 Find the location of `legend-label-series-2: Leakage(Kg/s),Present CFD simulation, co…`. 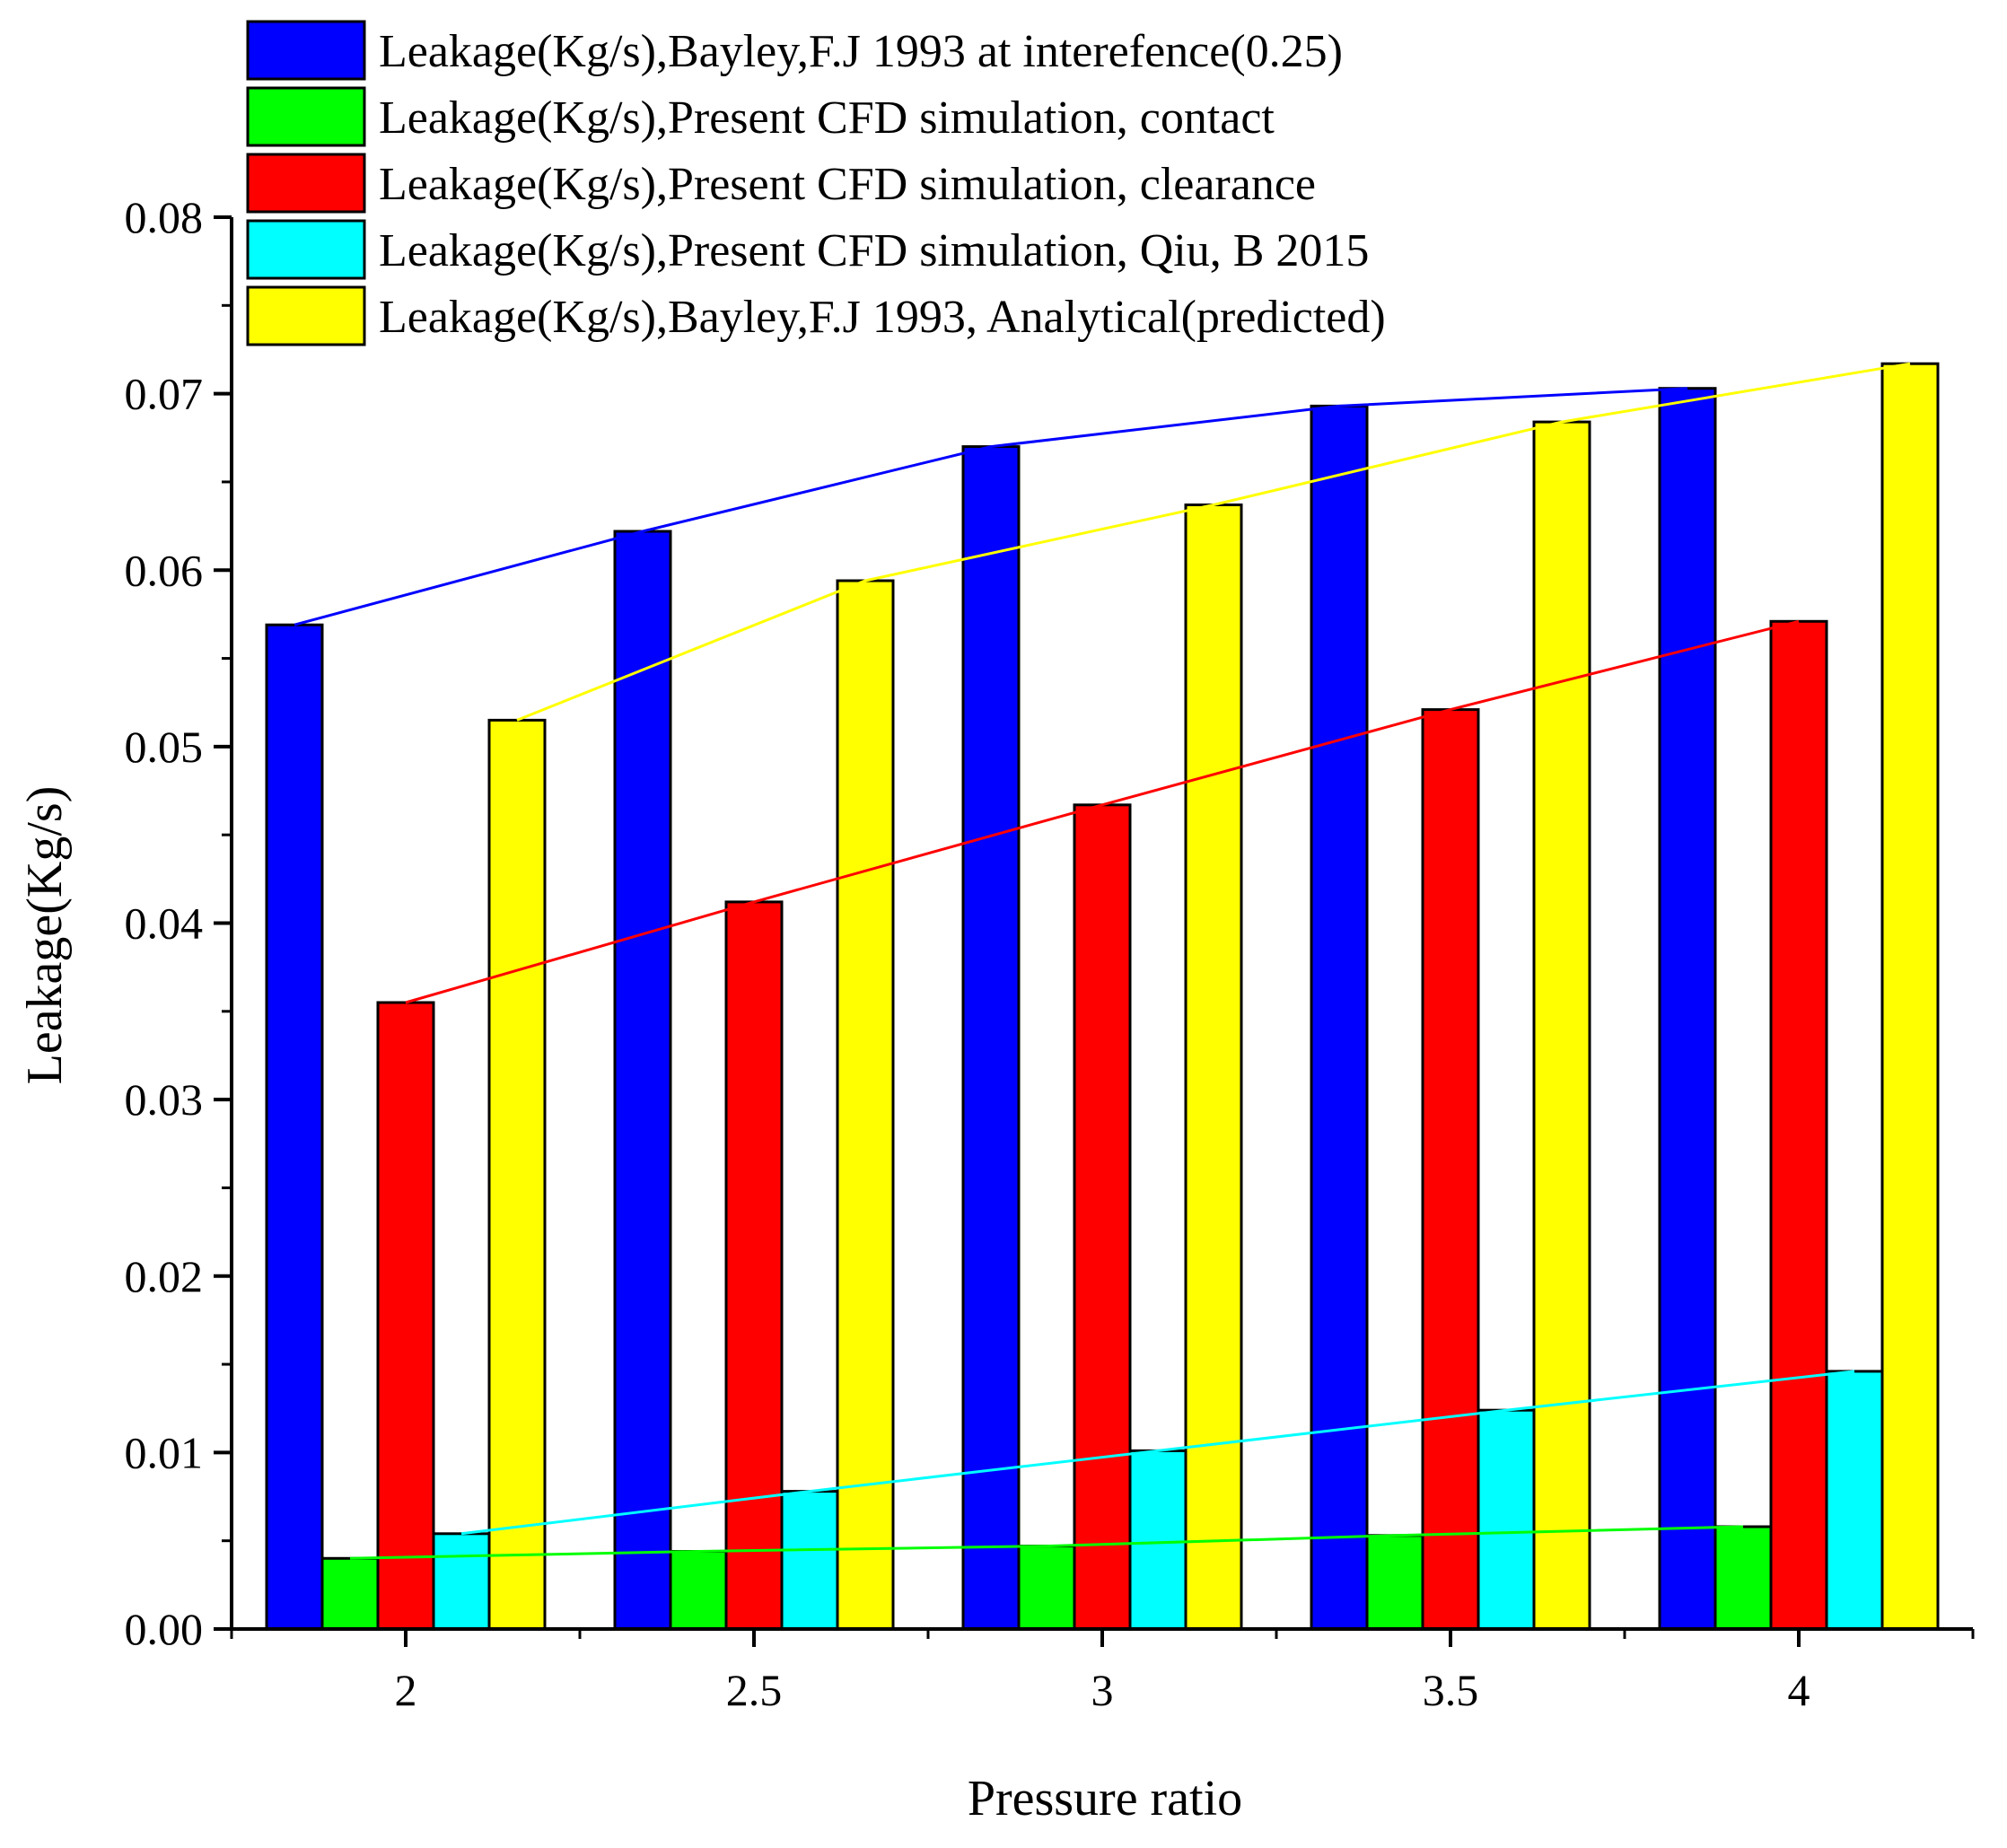

legend-label-series-2: Leakage(Kg/s),Present CFD simulation, co… is located at coordinates (827, 118).